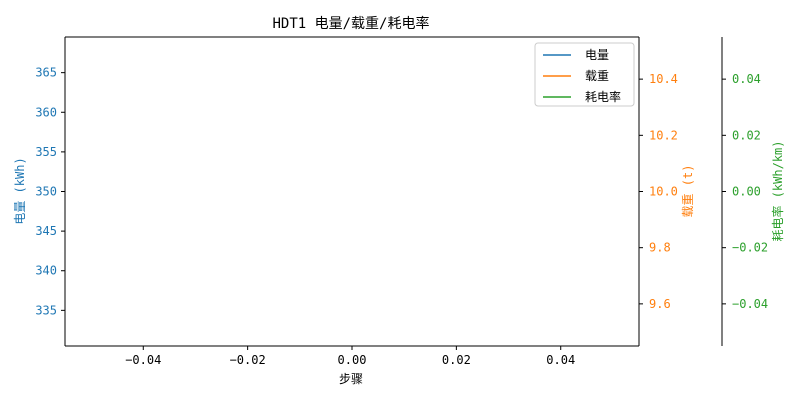 The height and width of the screenshot is (400, 800). Describe the element at coordinates (352, 360) in the screenshot. I see `x-tick-label: 0.00` at that location.